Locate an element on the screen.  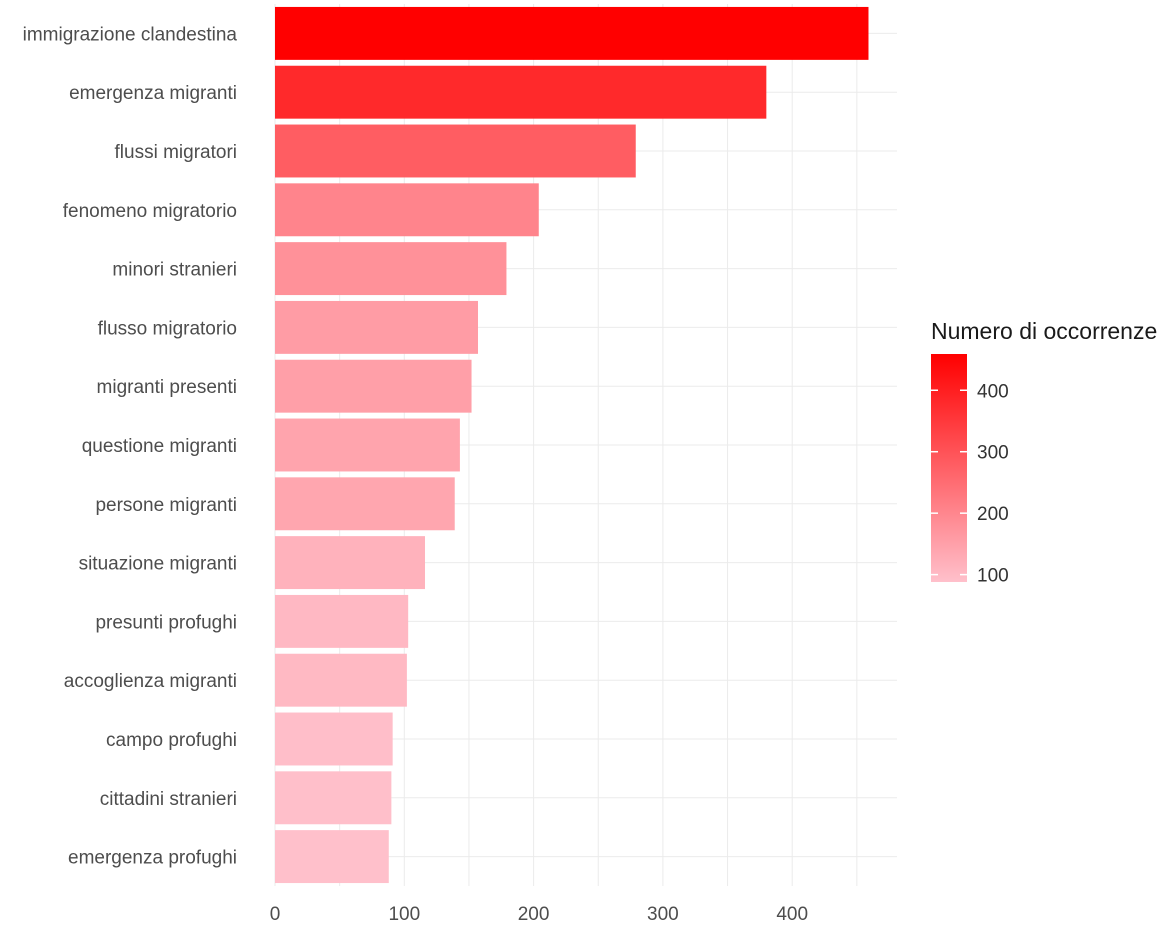
legend: Numero di occorrenze 100 200 300 400 is located at coordinates (1044, 452).